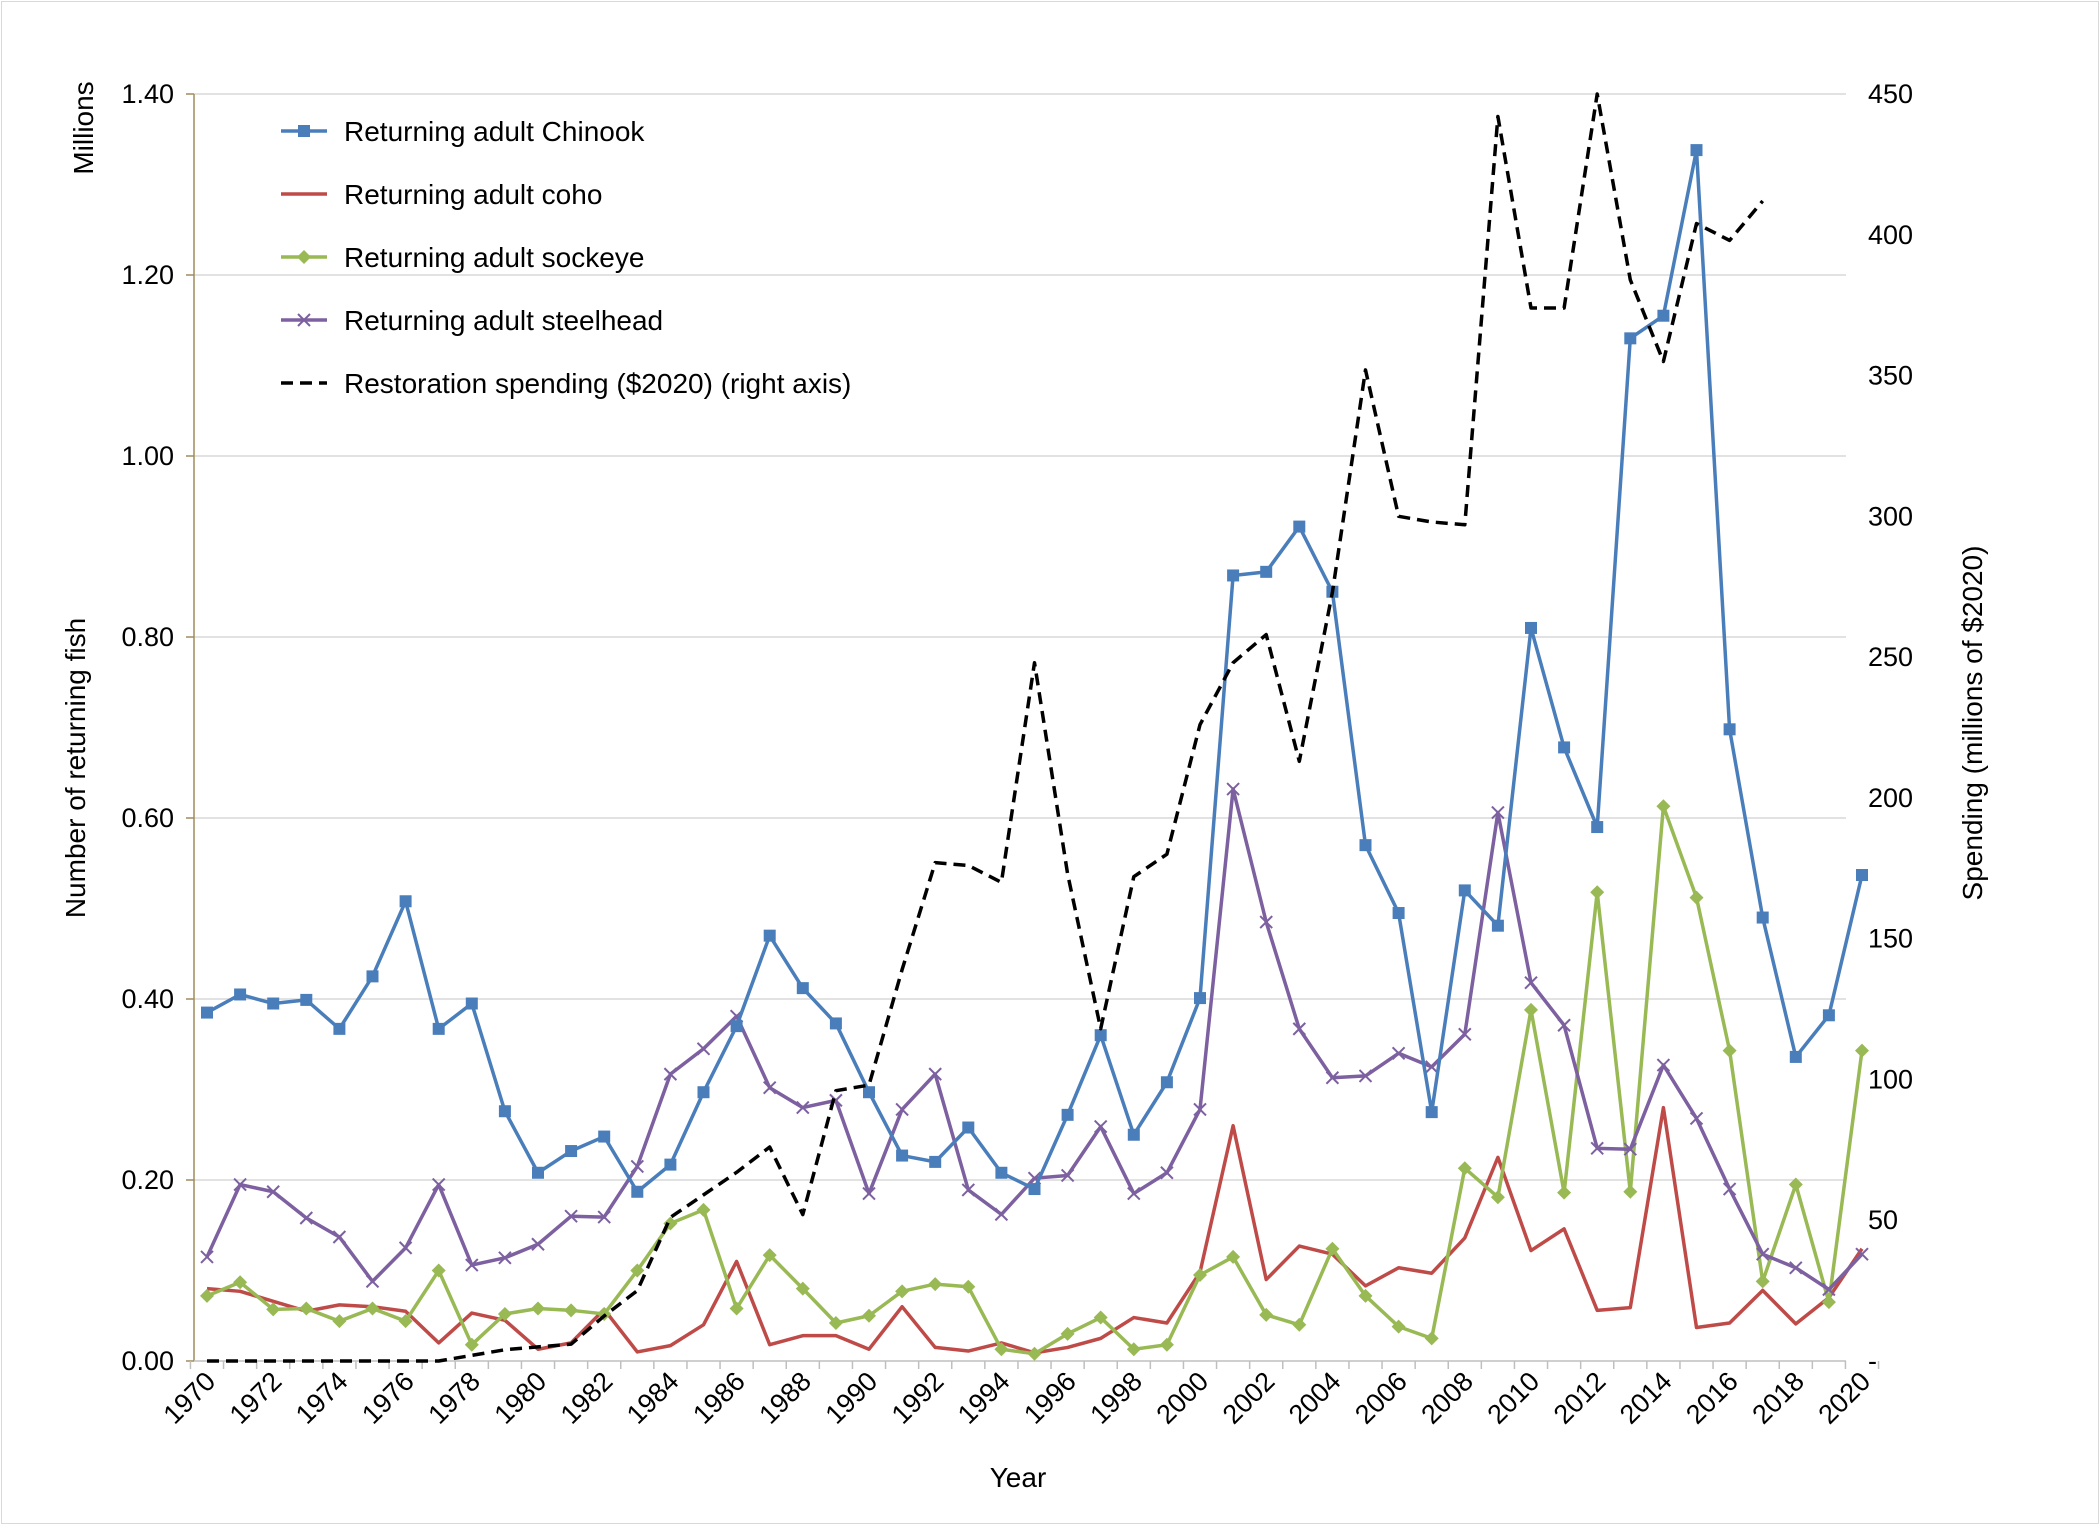 The width and height of the screenshot is (2100, 1525). What do you see at coordinates (1712, 1398) in the screenshot?
I see `x-tick-label: 2016` at bounding box center [1712, 1398].